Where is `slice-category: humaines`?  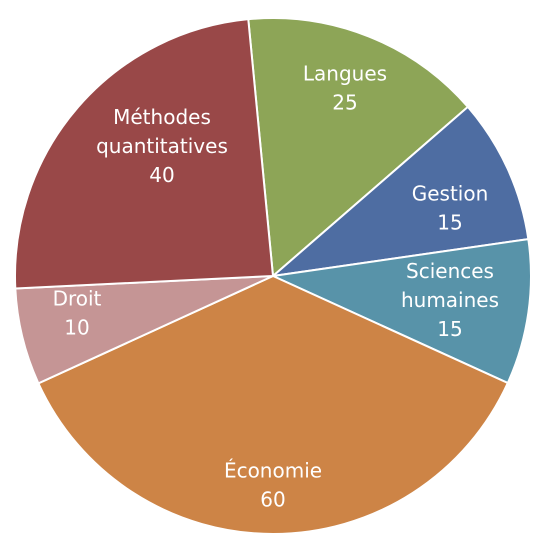
slice-category: humaines is located at coordinates (450, 300).